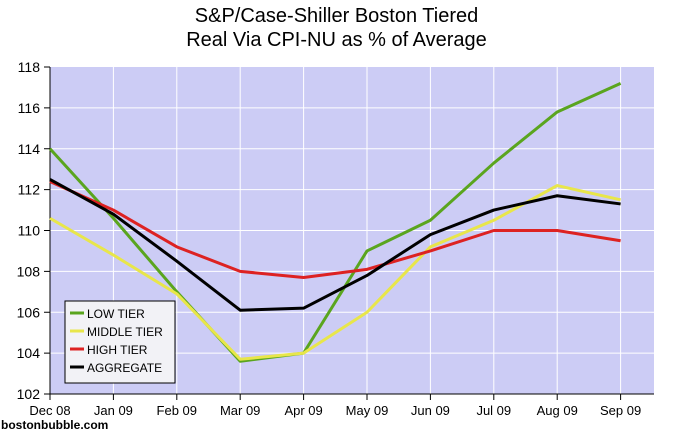  I want to click on source-label: bostonbubble.com, so click(55, 425).